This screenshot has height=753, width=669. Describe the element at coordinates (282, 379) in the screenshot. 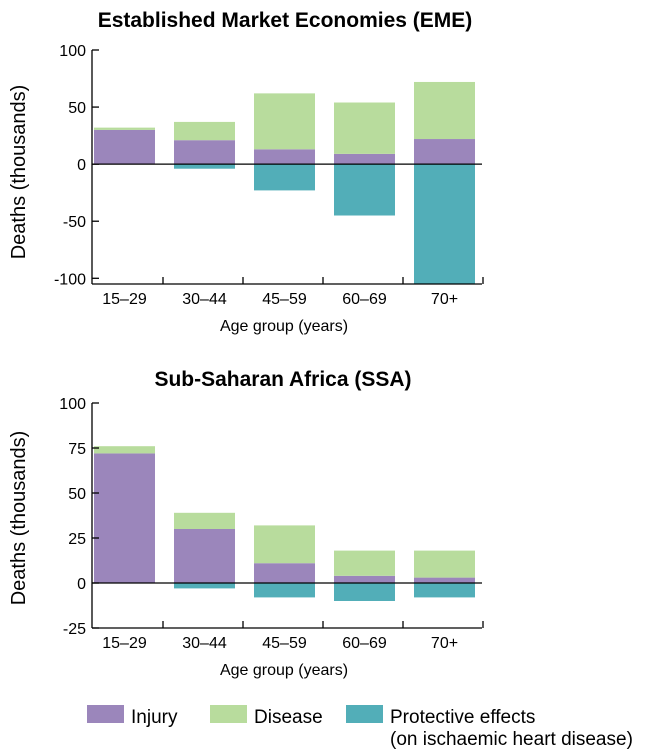

I see `chart-title: Sub-Saharan Africa (SSA)` at that location.